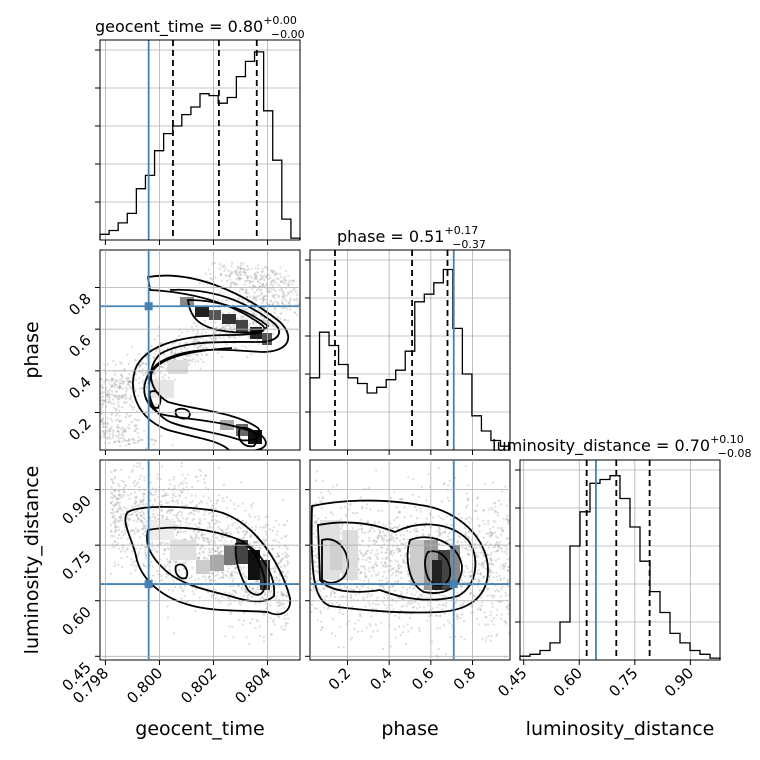 This screenshot has height=760, width=760. What do you see at coordinates (568, 682) in the screenshot?
I see `x-tick-label: 0.60` at bounding box center [568, 682].